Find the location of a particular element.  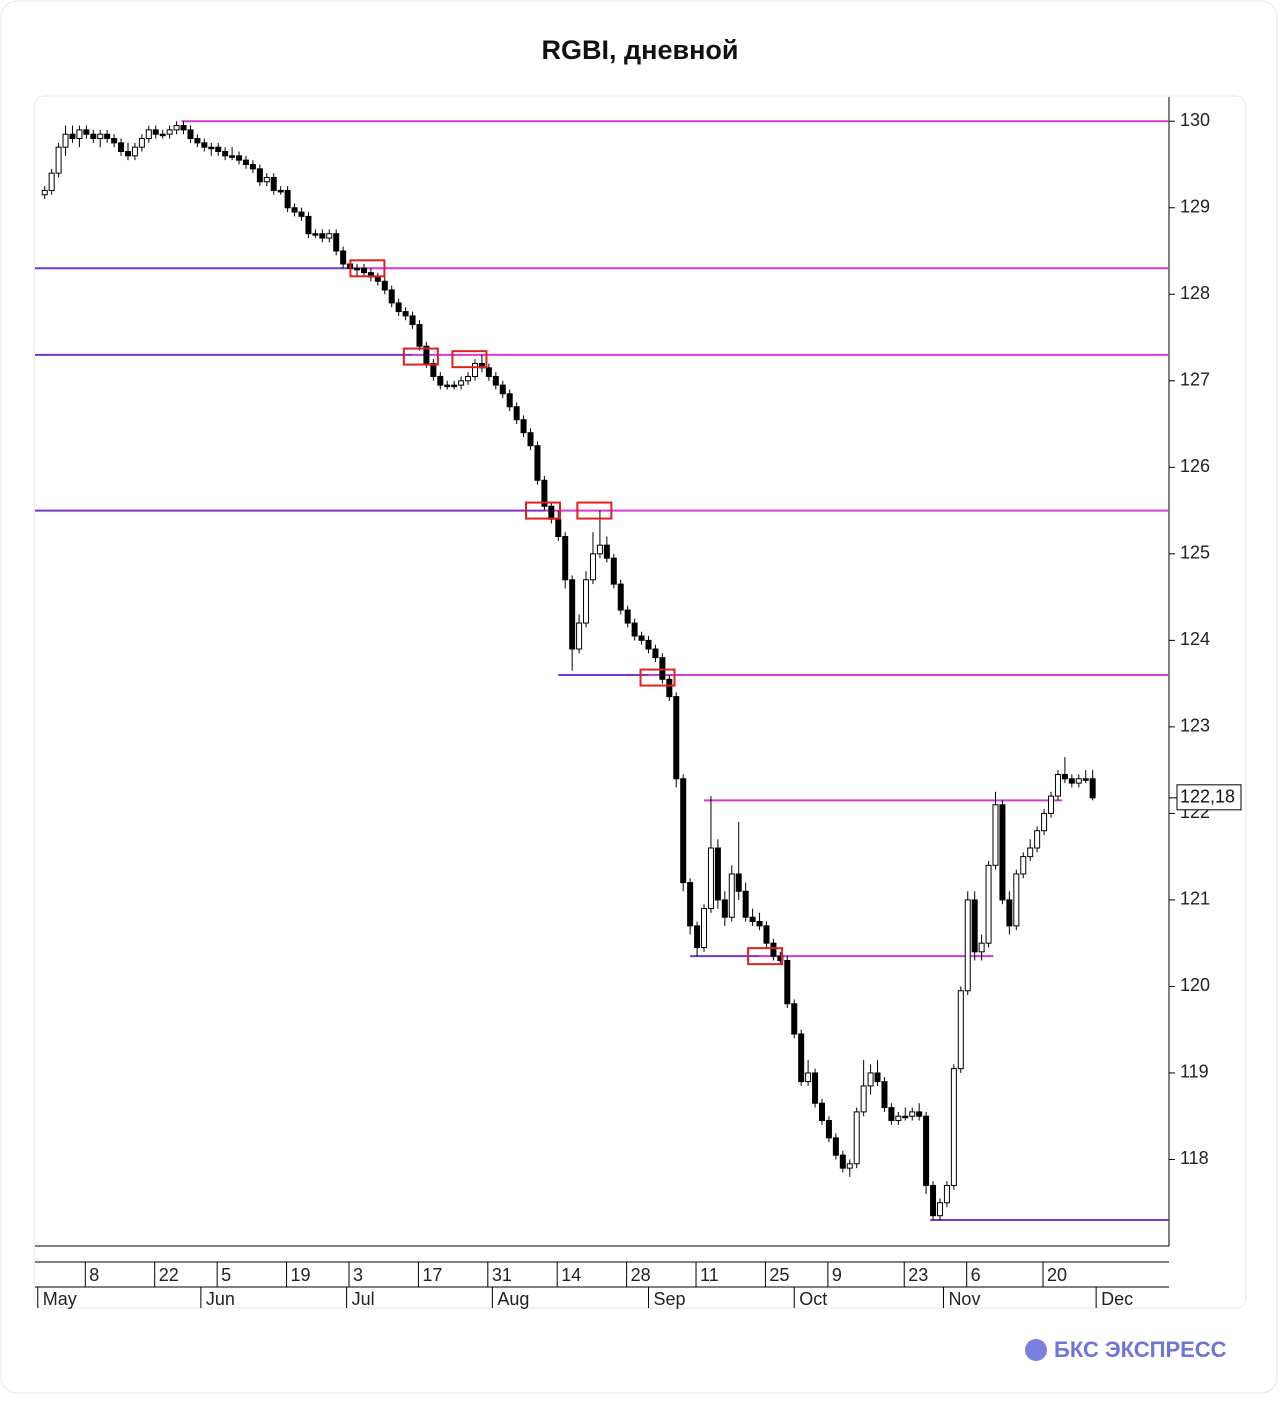

x-tick-label: 14 is located at coordinates (571, 1275).